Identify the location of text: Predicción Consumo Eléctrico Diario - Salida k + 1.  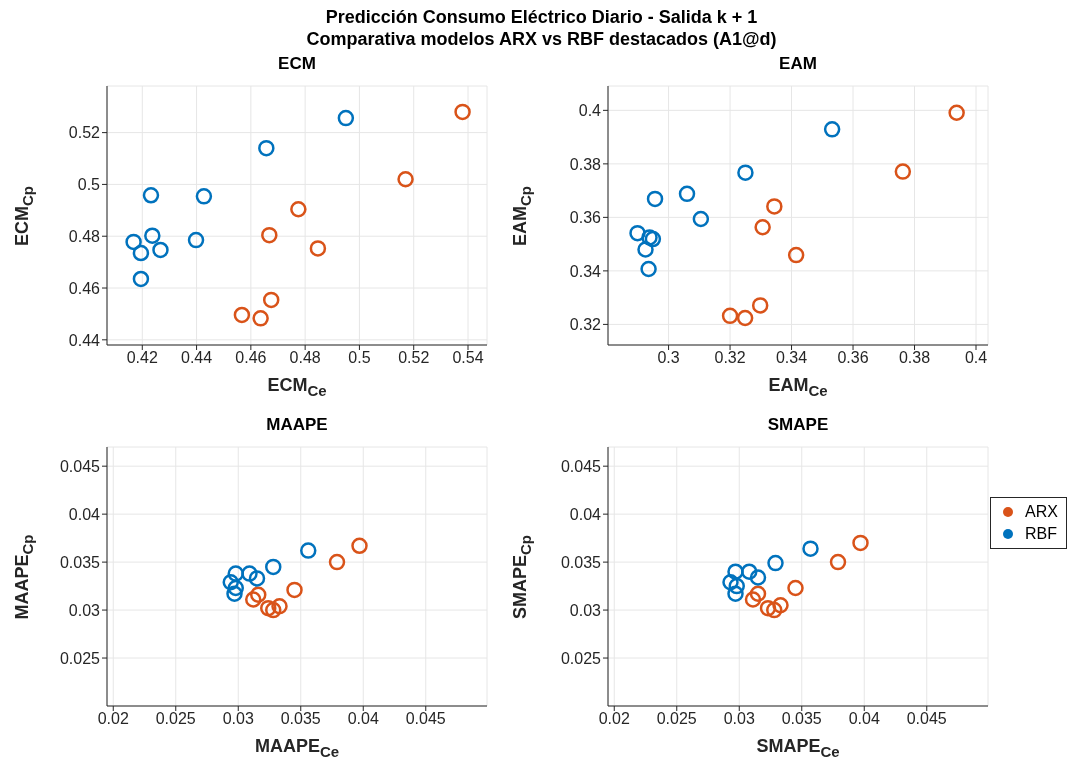
(541, 17).